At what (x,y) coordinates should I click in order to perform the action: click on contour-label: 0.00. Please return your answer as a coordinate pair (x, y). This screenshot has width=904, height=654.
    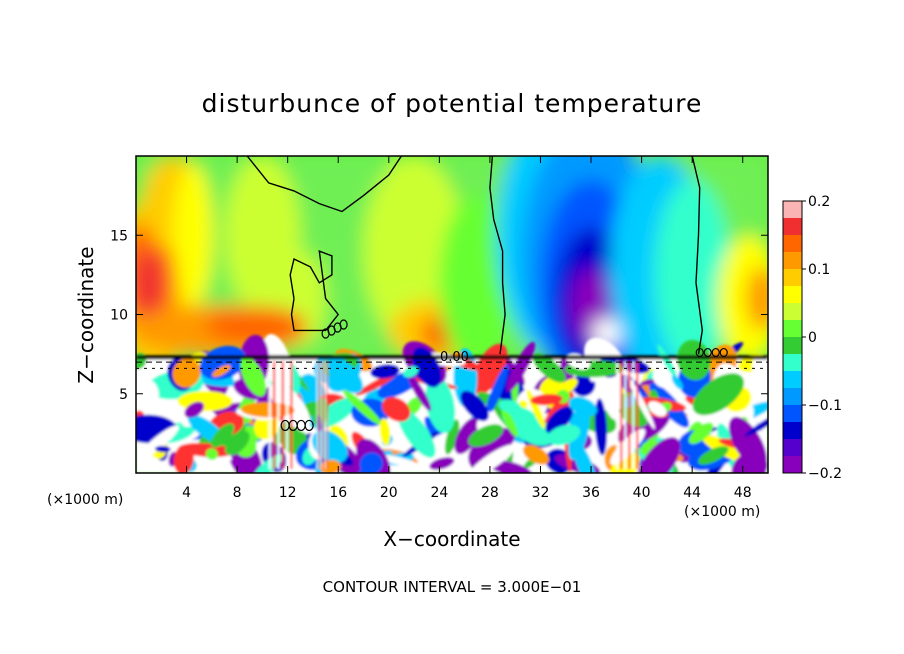
    Looking at the image, I should click on (454, 357).